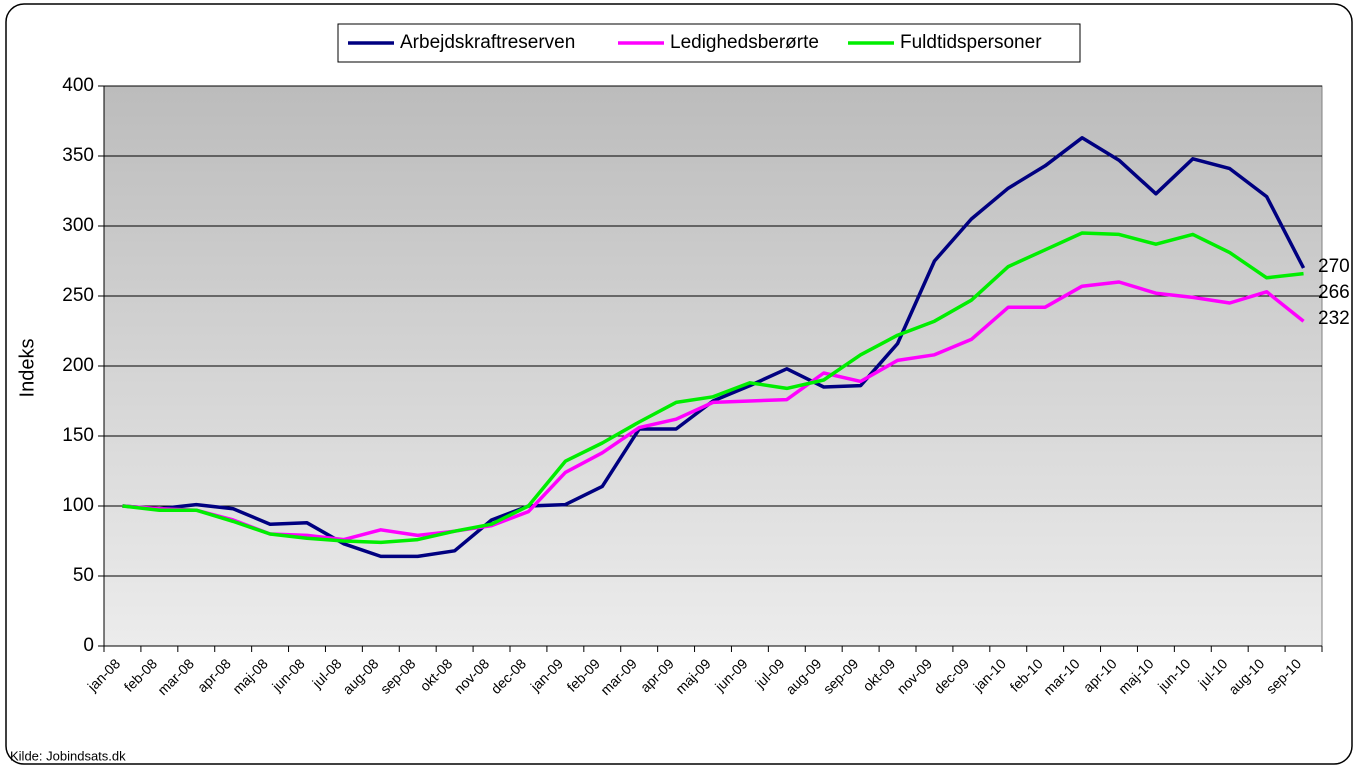 The image size is (1356, 767). Describe the element at coordinates (83, 575) in the screenshot. I see `y-tick-label: 50` at that location.